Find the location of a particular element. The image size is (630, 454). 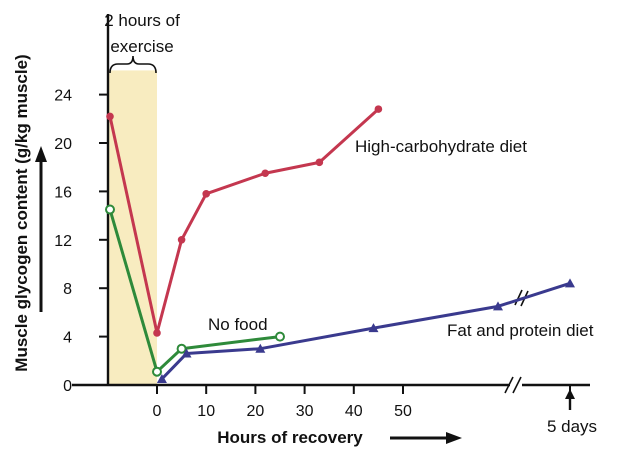

y-tick-labels: 0 4 8 12 16 20 24 is located at coordinates (63, 241).